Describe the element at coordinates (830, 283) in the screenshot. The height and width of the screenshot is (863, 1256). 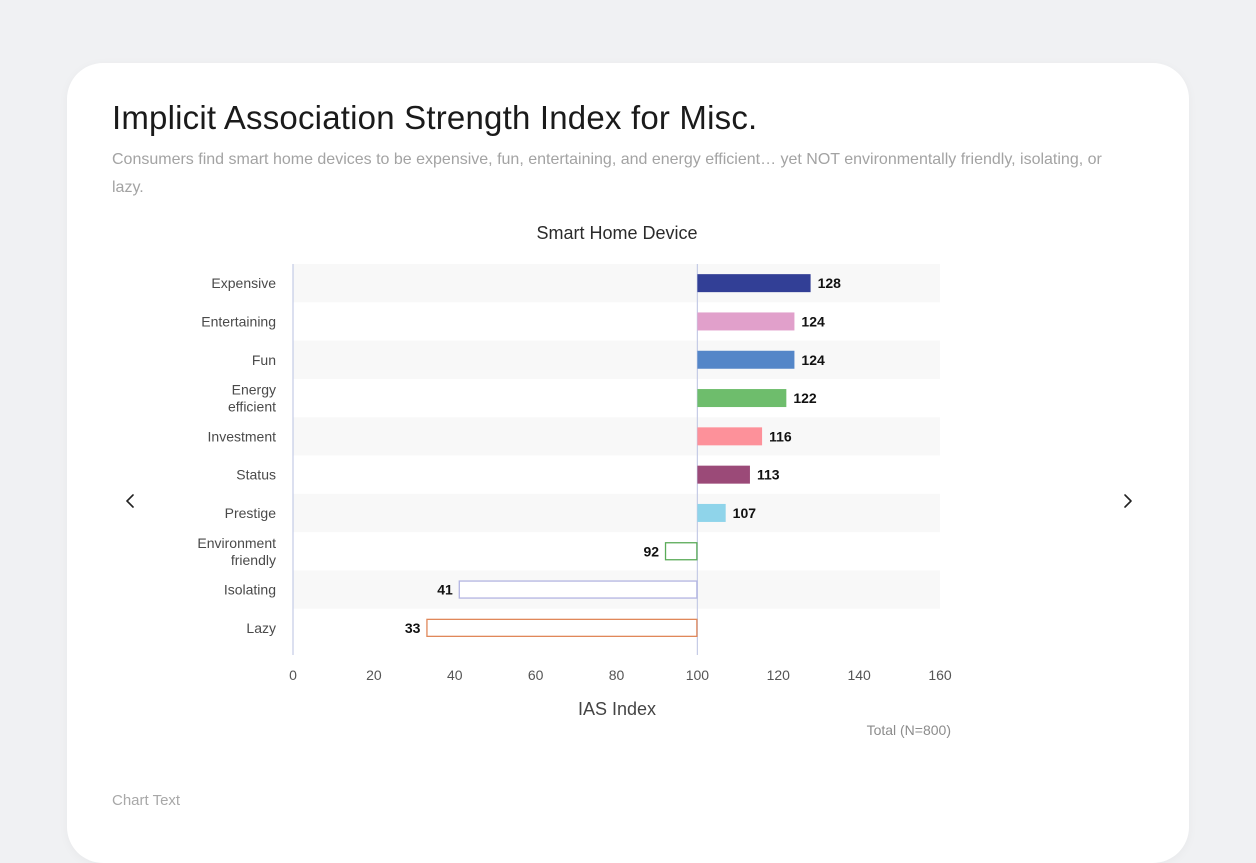
I see `data-label: 128` at that location.